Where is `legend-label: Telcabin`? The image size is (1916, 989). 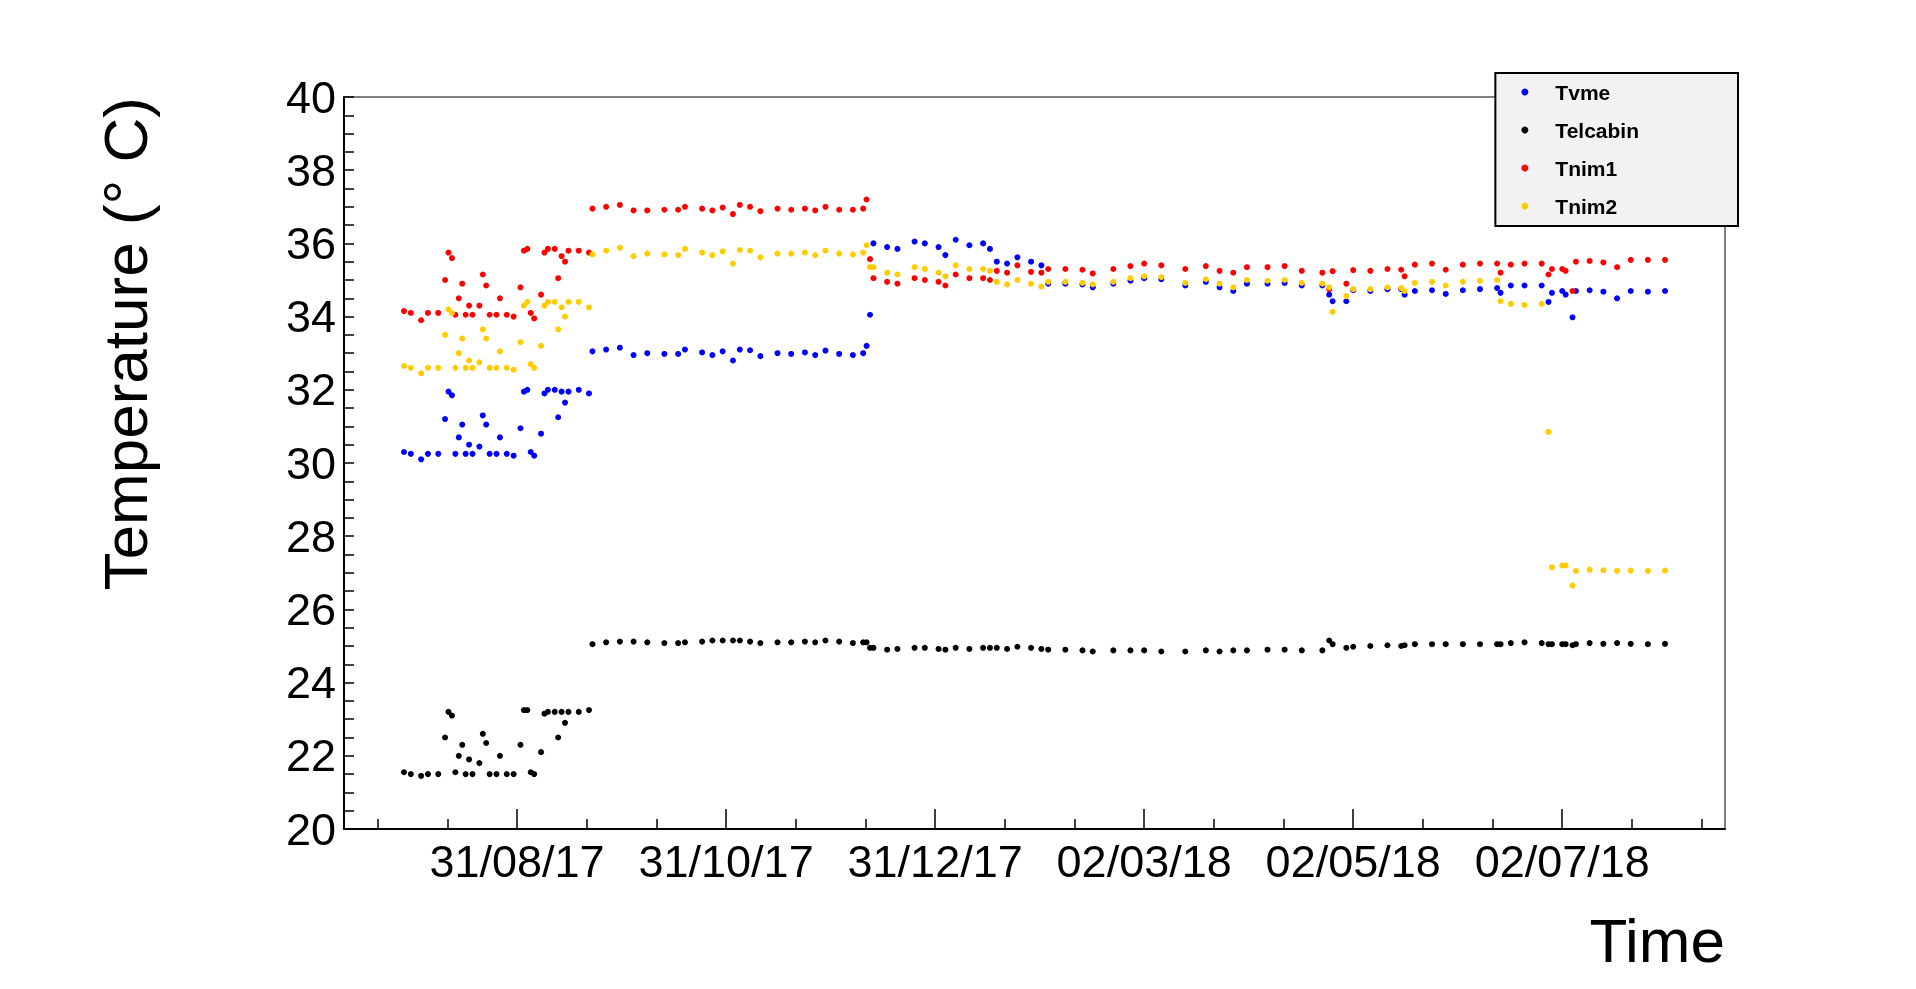
legend-label: Telcabin is located at coordinates (1597, 130).